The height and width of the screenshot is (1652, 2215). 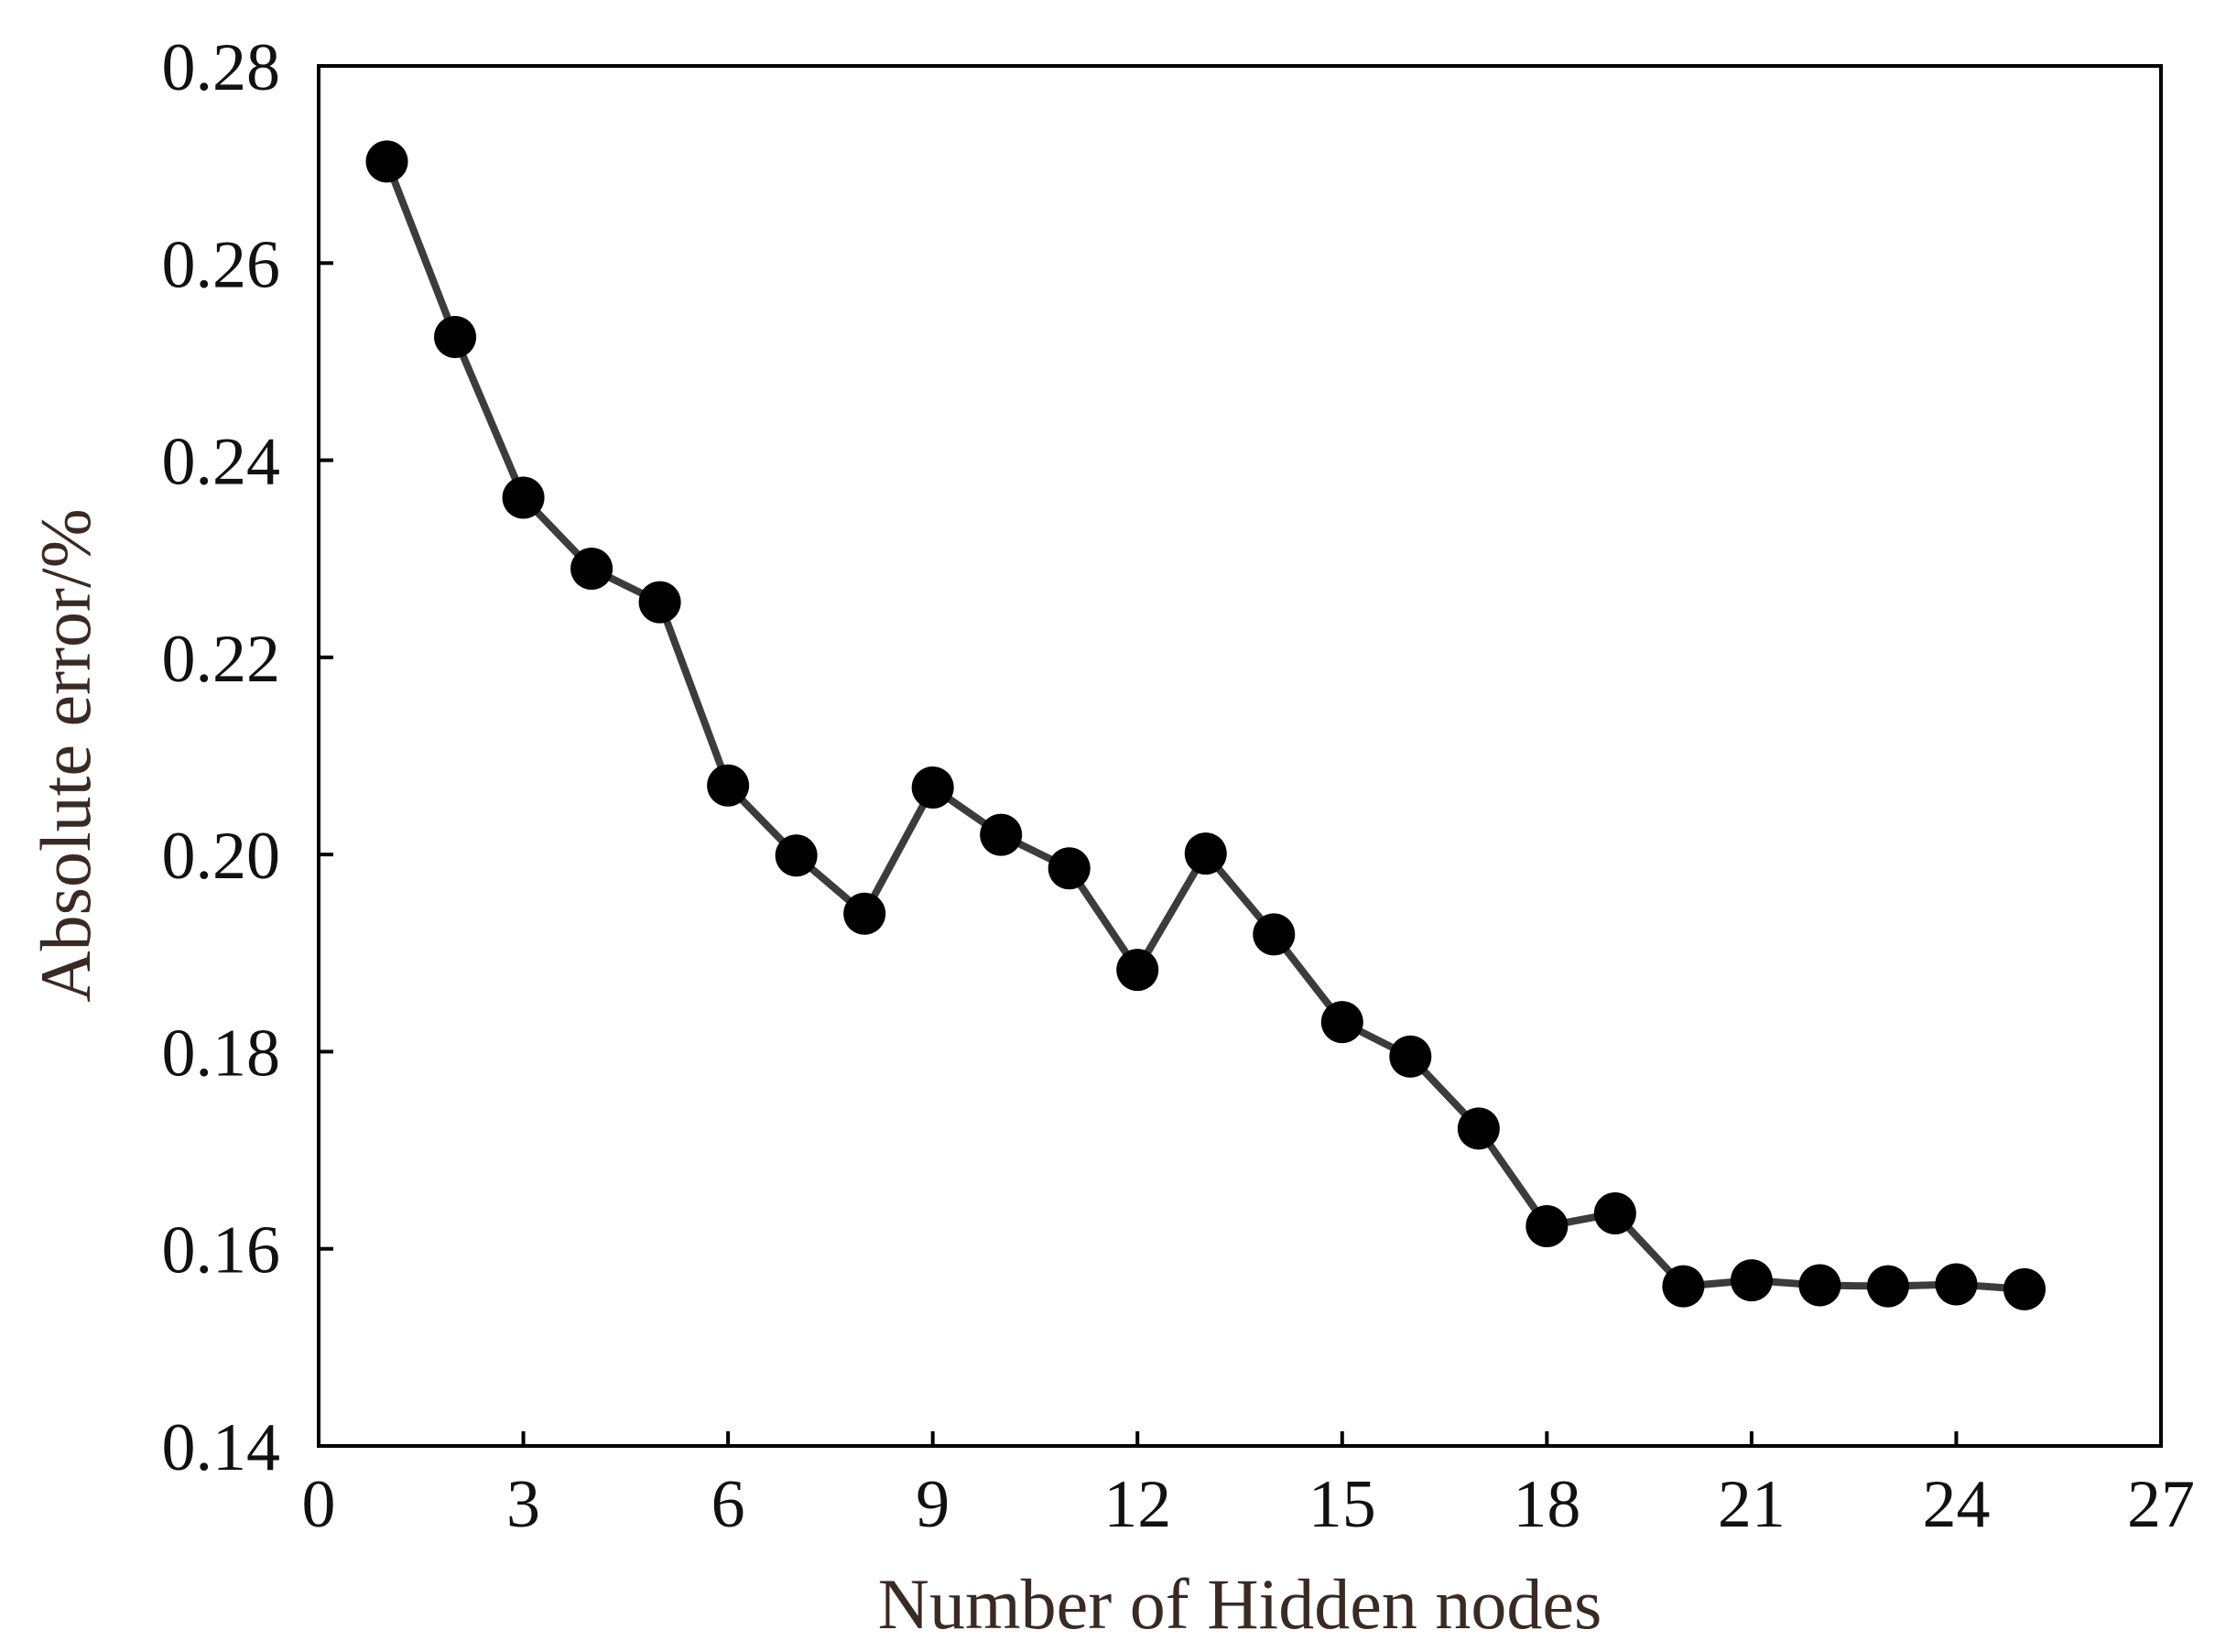 I want to click on y-axis-title: Absolute error/%, so click(x=65, y=755).